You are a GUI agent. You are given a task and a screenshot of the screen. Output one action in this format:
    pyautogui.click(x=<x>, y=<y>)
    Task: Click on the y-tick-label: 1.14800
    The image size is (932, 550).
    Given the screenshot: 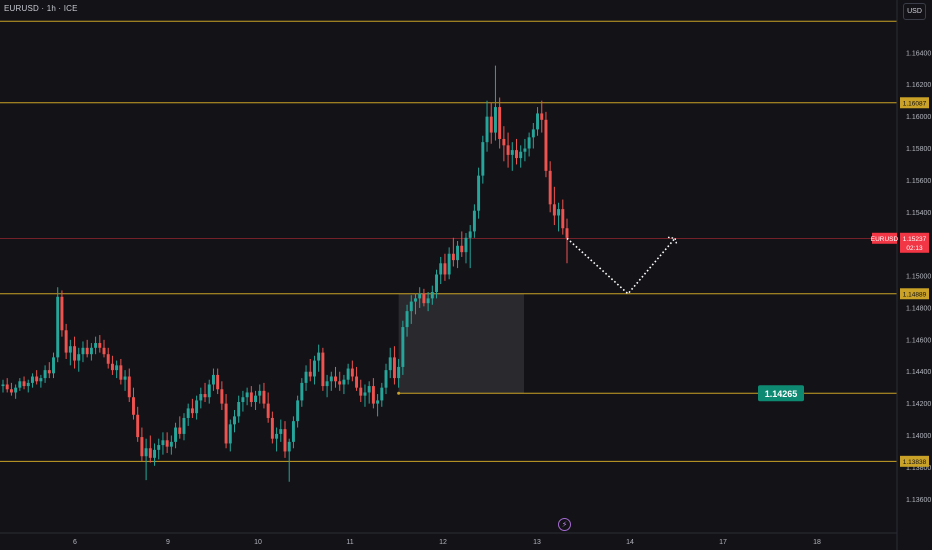 What is the action you would take?
    pyautogui.click(x=918, y=308)
    